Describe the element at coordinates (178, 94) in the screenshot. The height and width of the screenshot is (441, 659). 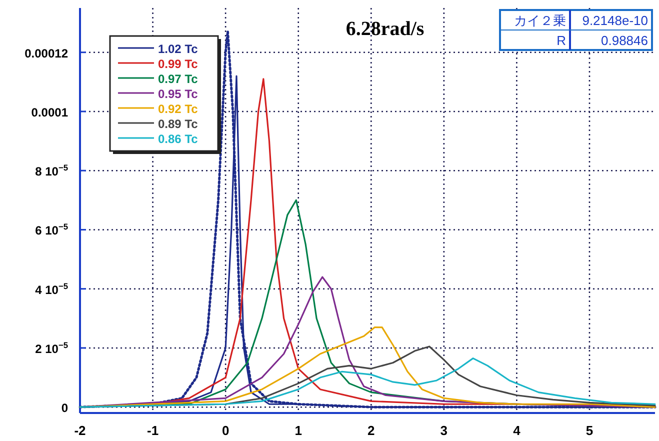
I see `legend-label: 0.95 Tc` at that location.